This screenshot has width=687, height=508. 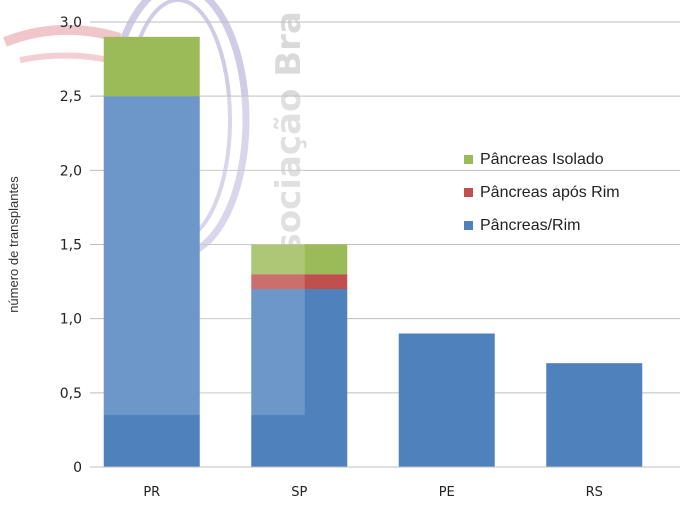 I want to click on watermark-arc-red, so click(x=62, y=35).